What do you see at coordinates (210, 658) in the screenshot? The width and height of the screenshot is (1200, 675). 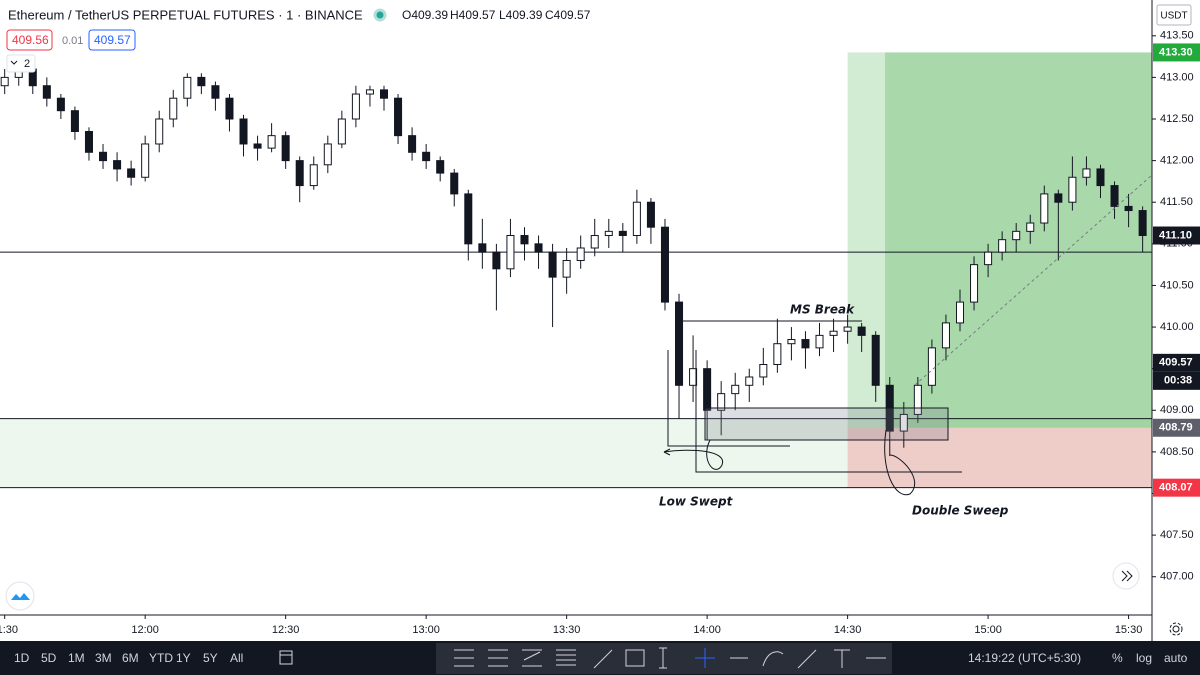 I see `range-button: 5Y` at bounding box center [210, 658].